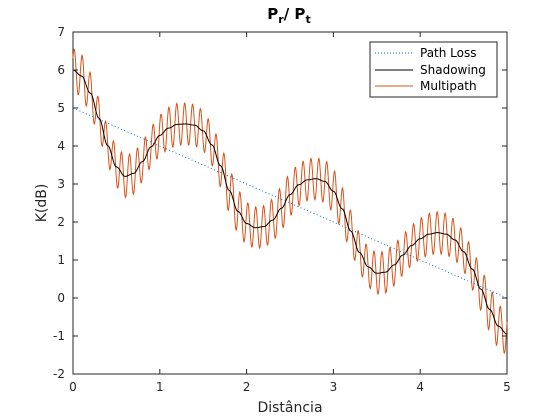  Describe the element at coordinates (334, 387) in the screenshot. I see `x-tick-label: 3` at that location.